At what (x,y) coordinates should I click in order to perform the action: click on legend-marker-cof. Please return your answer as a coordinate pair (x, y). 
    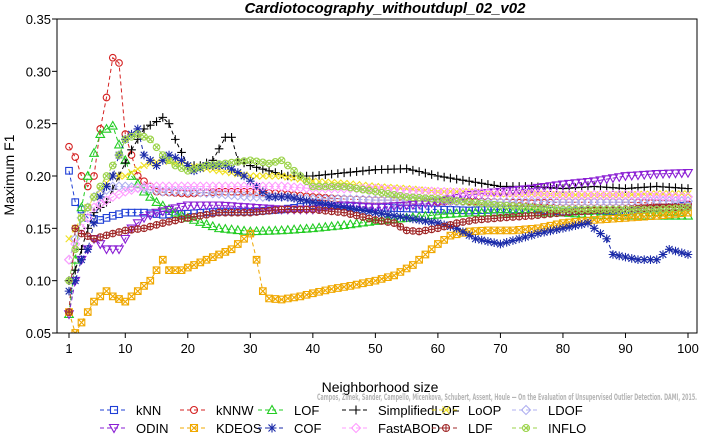
    Looking at the image, I should click on (272, 428).